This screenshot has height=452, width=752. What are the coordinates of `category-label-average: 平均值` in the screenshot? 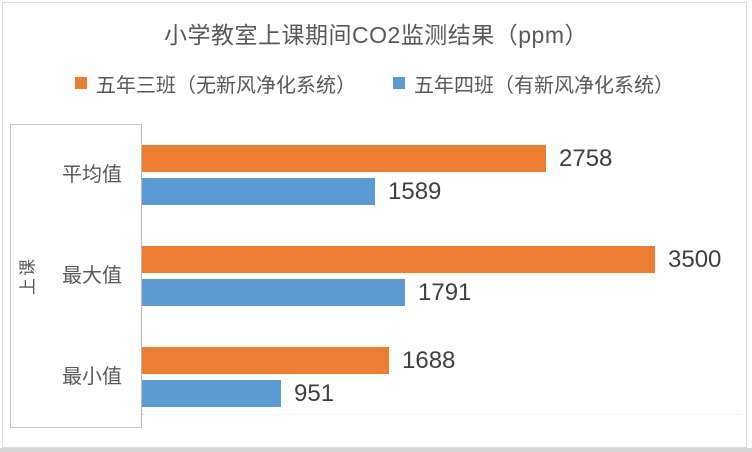 It's located at (92, 175).